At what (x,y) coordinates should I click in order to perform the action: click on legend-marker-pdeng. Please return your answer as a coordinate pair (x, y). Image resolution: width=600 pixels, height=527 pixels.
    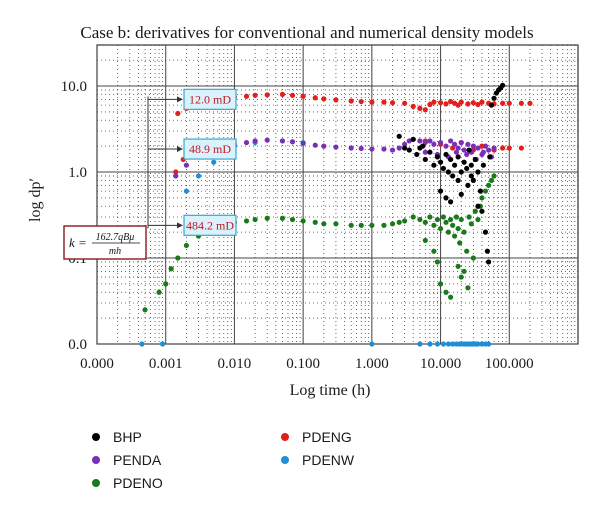
    Looking at the image, I should click on (285, 437).